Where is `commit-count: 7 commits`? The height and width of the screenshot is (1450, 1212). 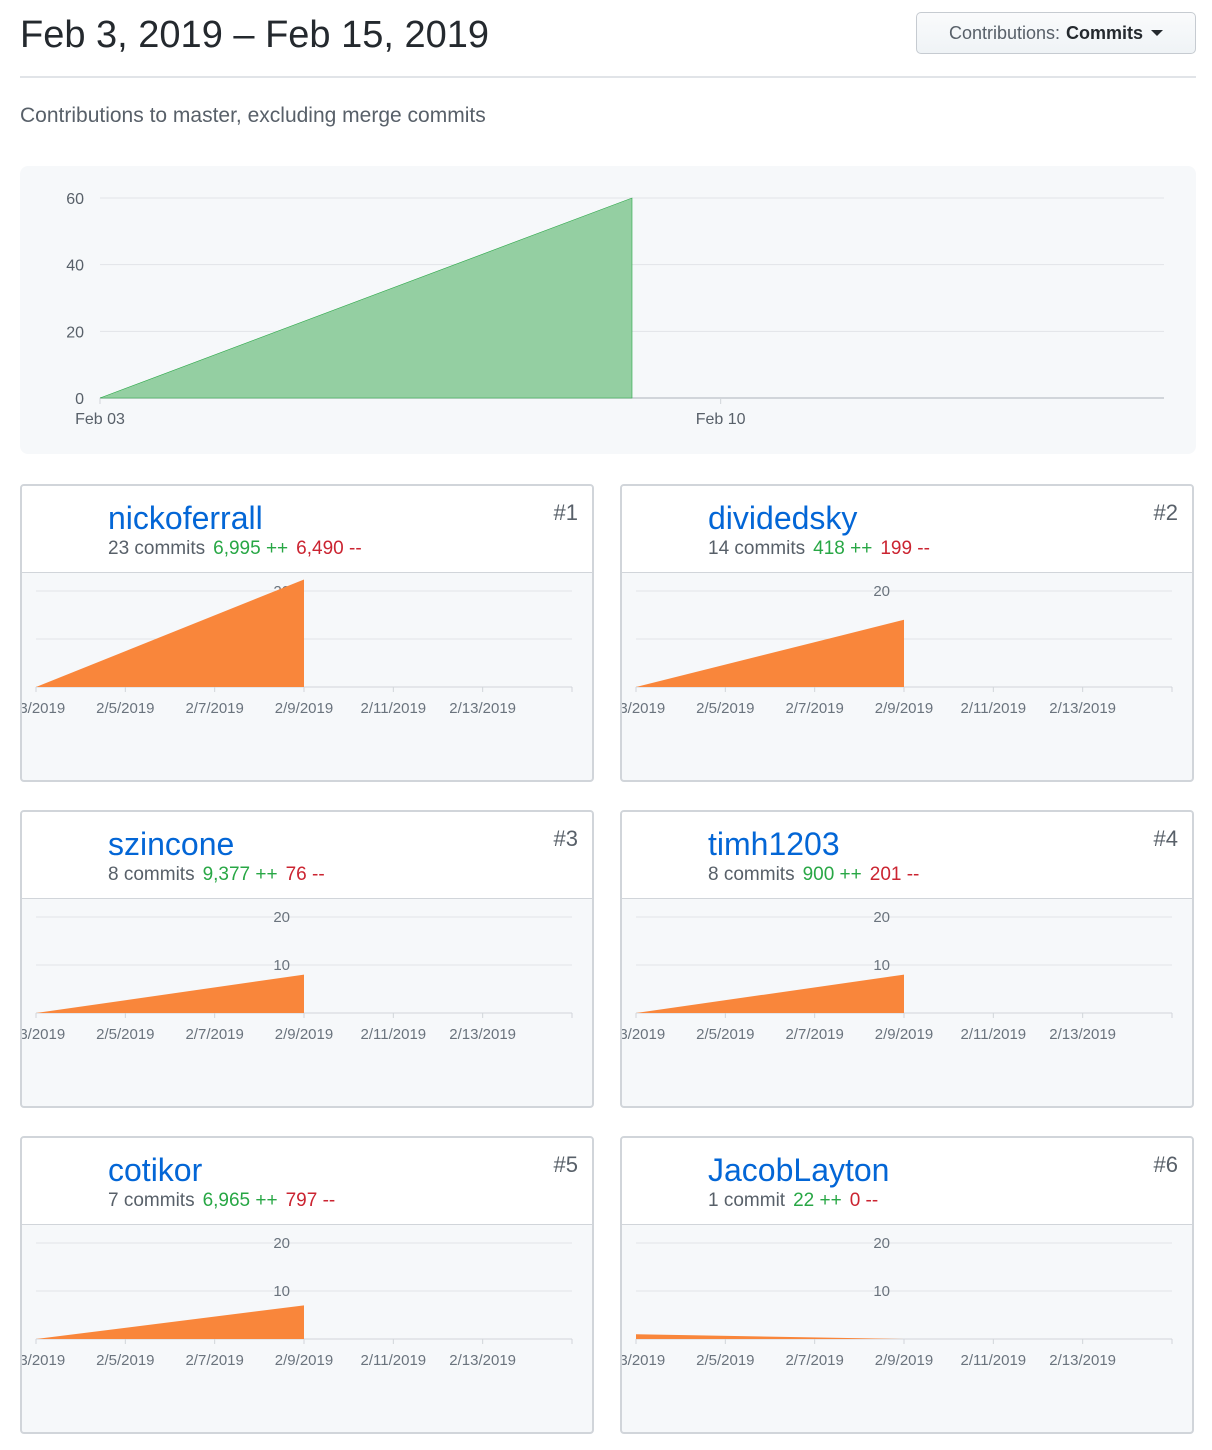 commit-count: 7 commits is located at coordinates (151, 1200).